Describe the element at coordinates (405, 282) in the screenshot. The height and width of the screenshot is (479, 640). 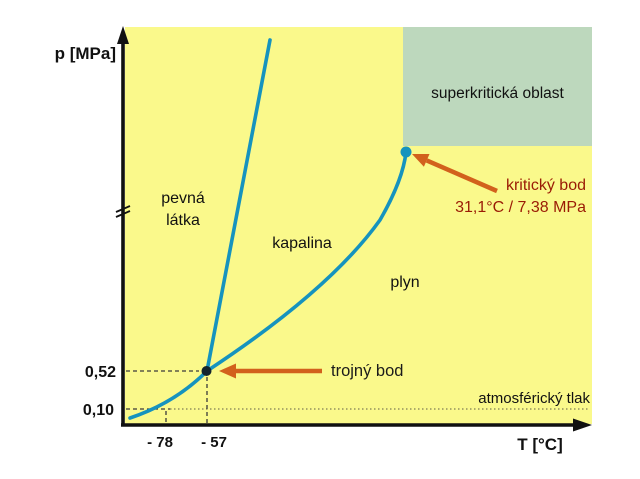
I see `gas-region-label: plyn` at that location.